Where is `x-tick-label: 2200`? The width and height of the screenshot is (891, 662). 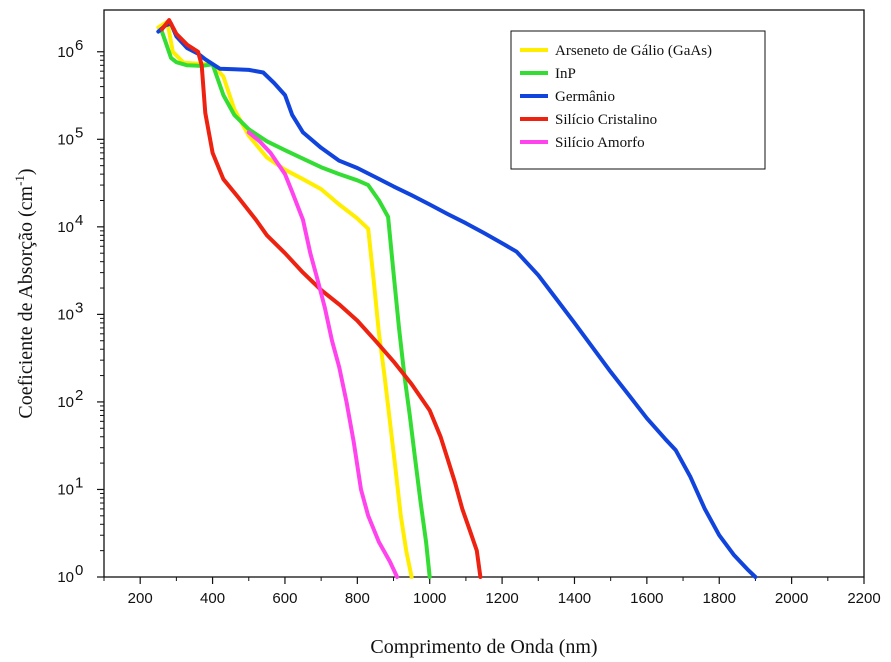
x-tick-label: 2200 is located at coordinates (863, 598).